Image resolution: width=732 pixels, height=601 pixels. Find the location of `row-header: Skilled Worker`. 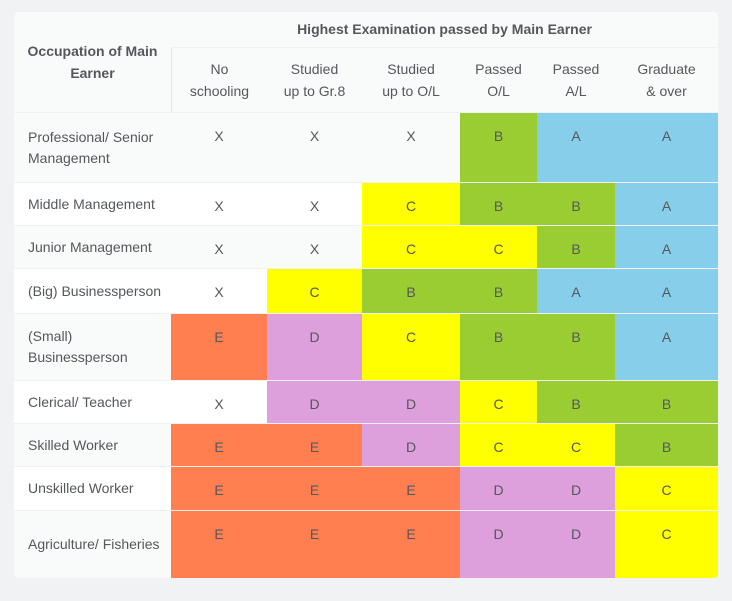

row-header: Skilled Worker is located at coordinates (92, 445).